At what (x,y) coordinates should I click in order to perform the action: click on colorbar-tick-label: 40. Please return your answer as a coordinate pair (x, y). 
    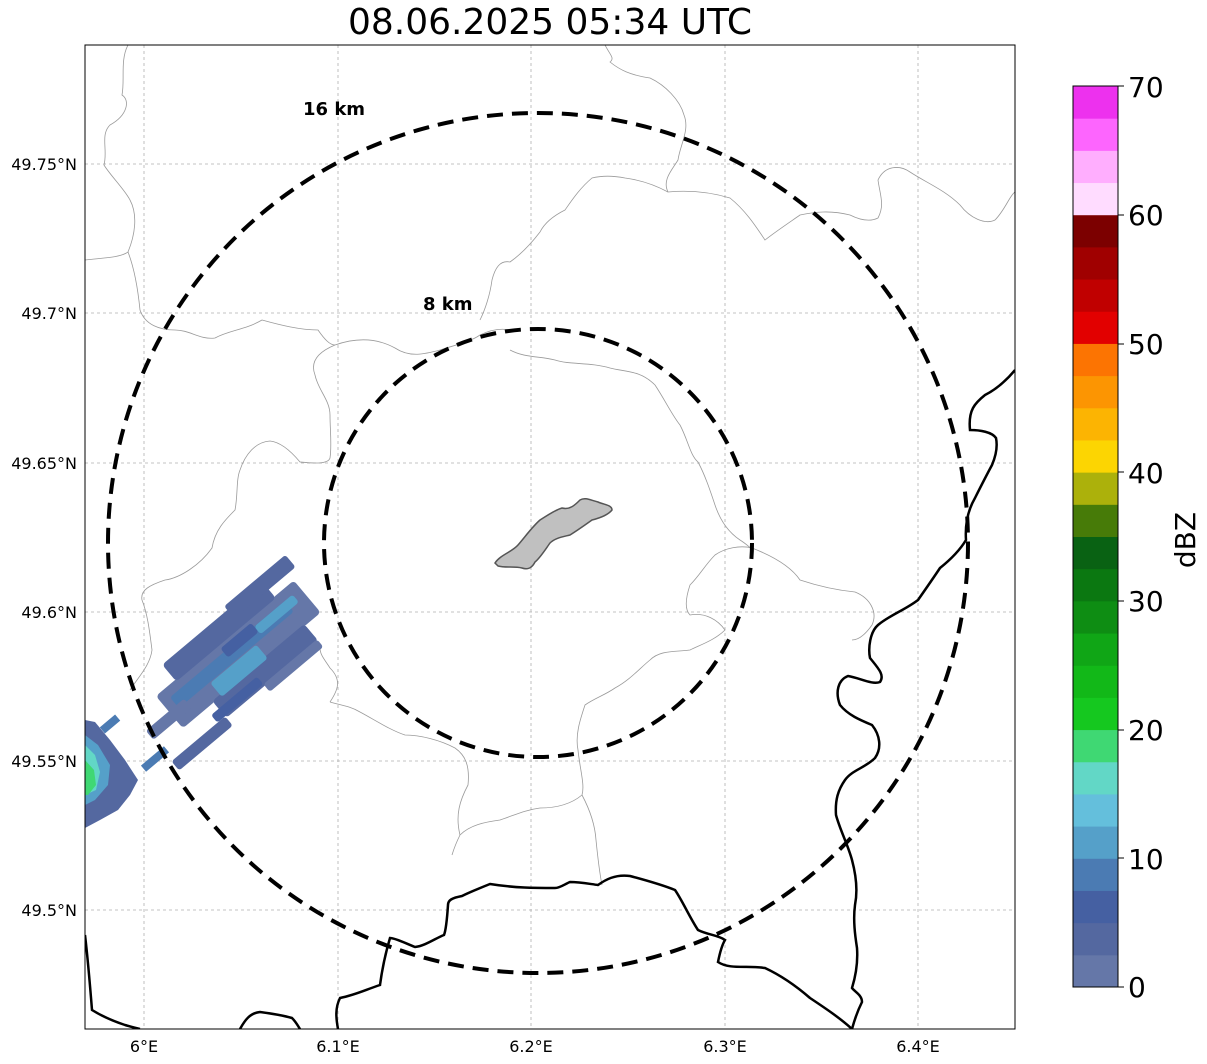
    Looking at the image, I should click on (1146, 473).